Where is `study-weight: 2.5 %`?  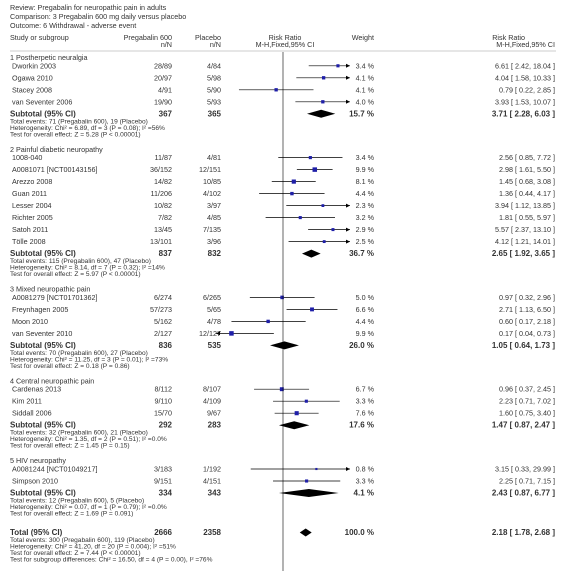
study-weight: 2.5 % is located at coordinates (365, 241).